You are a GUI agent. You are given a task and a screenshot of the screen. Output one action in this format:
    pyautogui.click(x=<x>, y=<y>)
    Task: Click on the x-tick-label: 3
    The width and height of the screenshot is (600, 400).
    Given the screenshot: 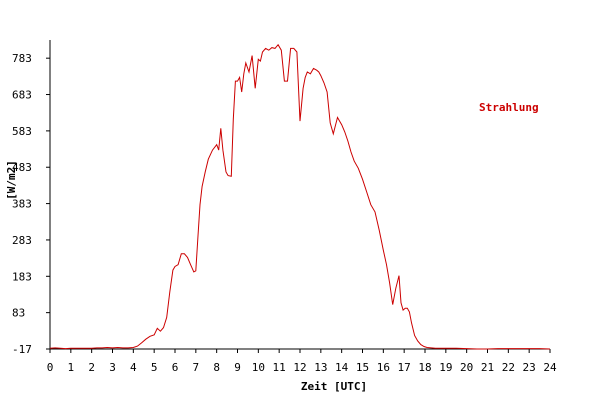 What is the action you would take?
    pyautogui.click(x=112, y=367)
    